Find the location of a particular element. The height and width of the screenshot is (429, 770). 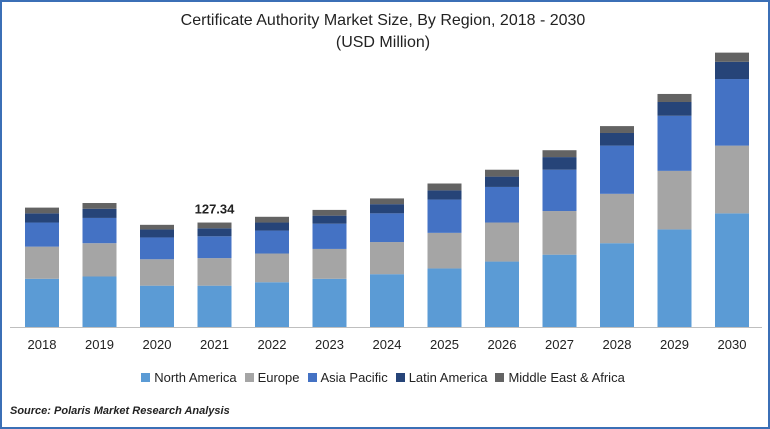

legend-label: Asia Pacific is located at coordinates (354, 377).